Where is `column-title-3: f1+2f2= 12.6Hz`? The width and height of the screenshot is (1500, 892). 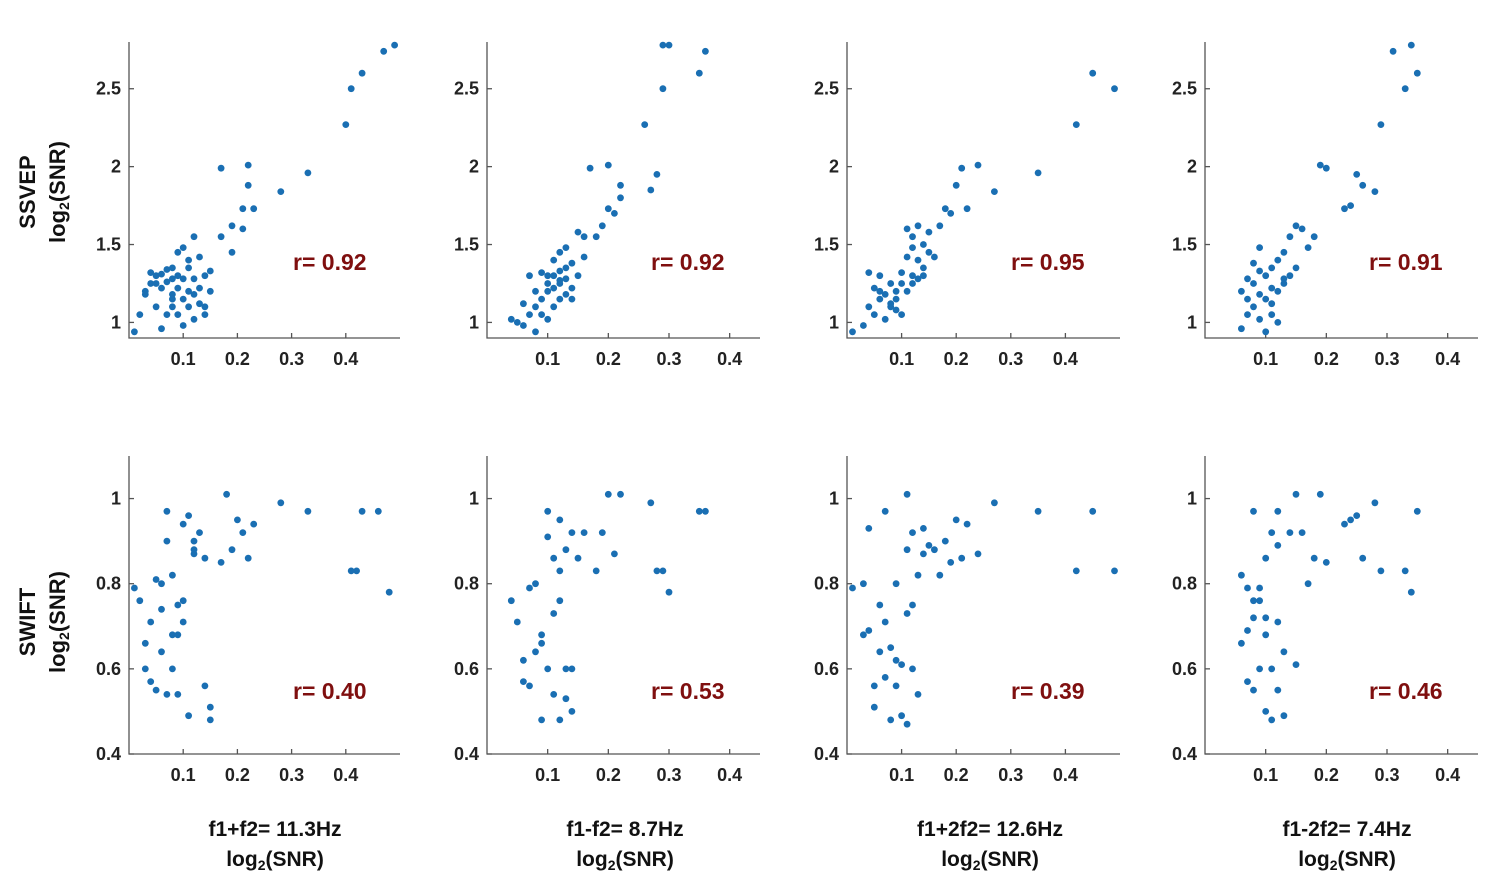 column-title-3: f1+2f2= 12.6Hz is located at coordinates (990, 829).